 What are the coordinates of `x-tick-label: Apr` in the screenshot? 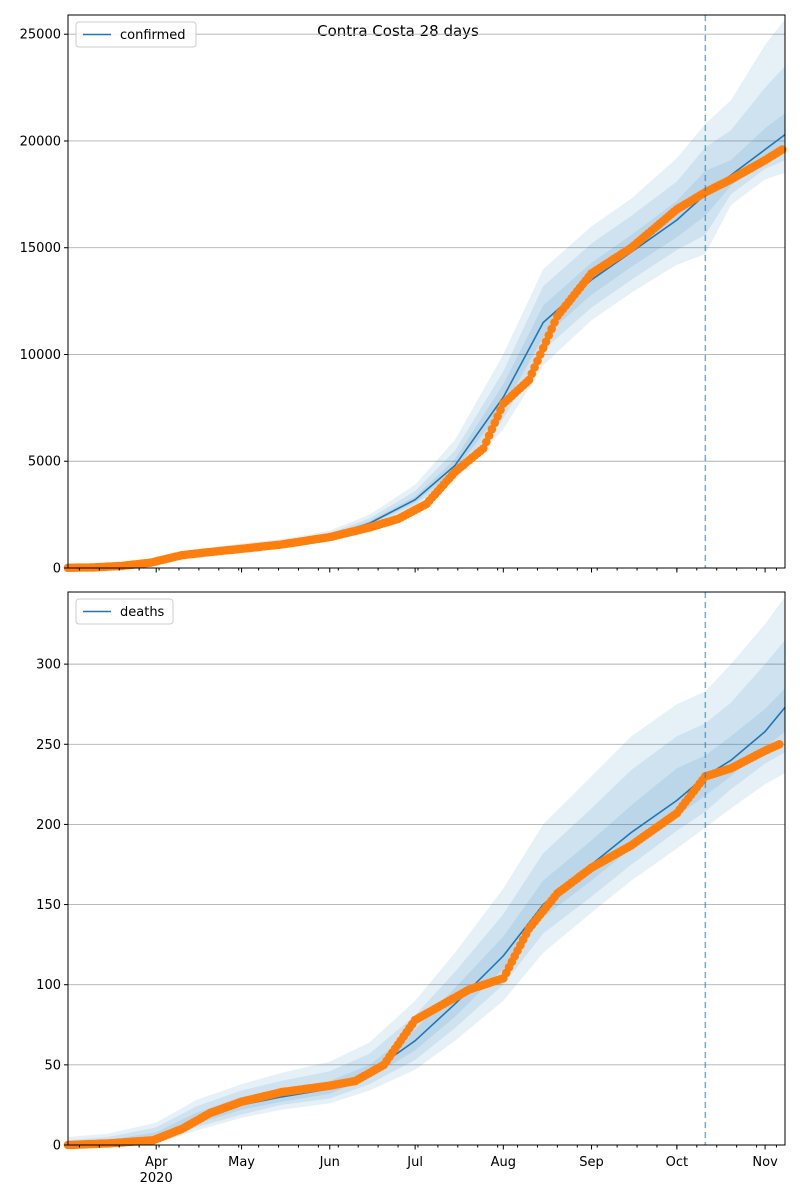 It's located at (156, 1162).